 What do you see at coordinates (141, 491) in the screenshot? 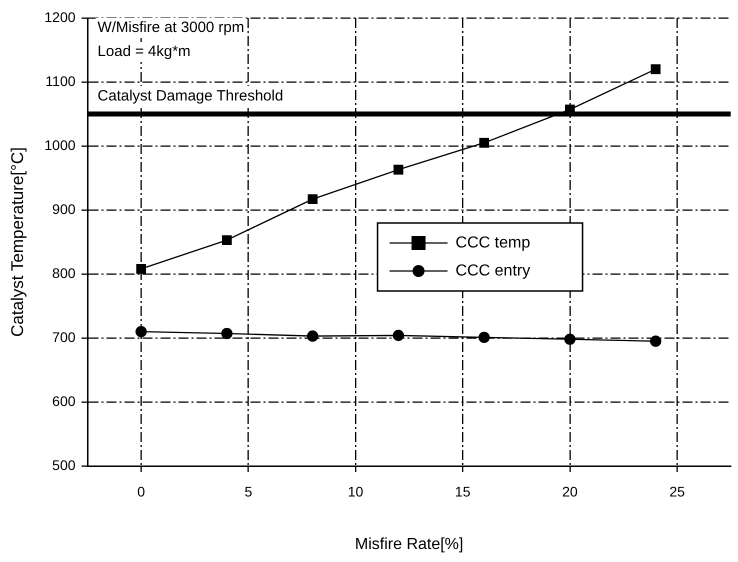
I see `x-tick-label: 0` at bounding box center [141, 491].